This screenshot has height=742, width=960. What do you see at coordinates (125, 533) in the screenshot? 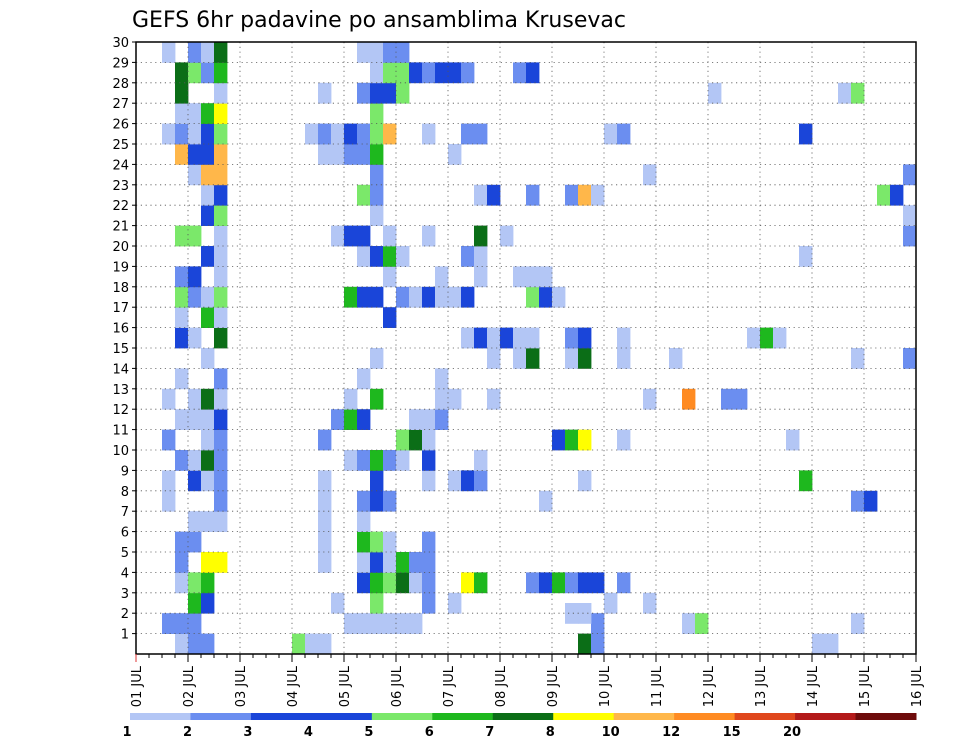
I see `y-tick-label: 6` at bounding box center [125, 533].